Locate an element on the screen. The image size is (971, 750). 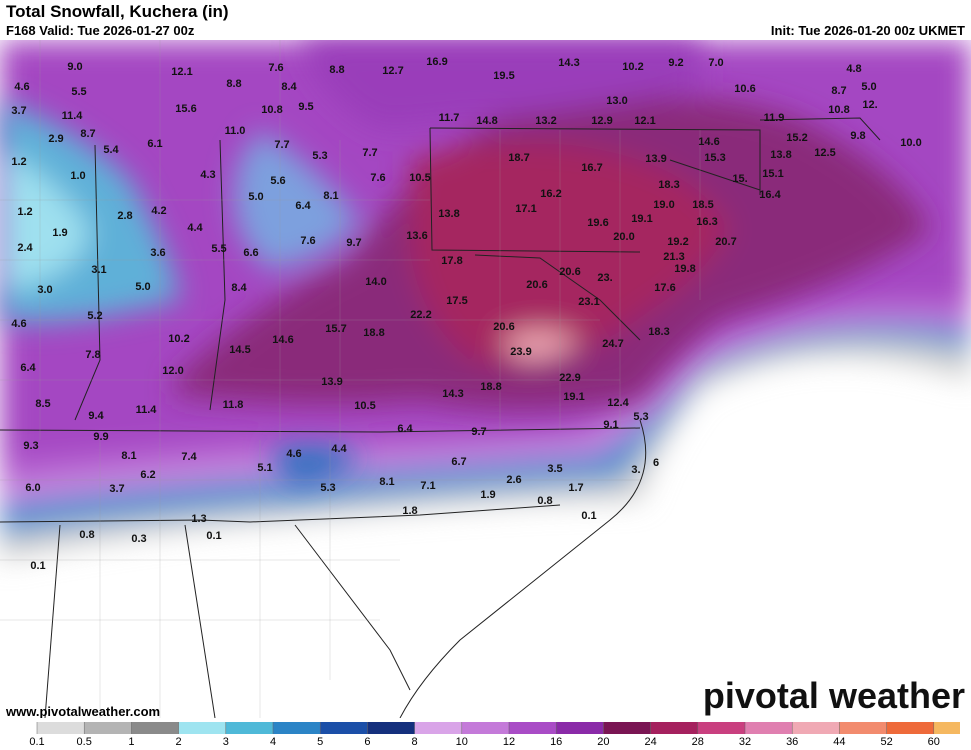
legend-label: 10 is located at coordinates (462, 742).